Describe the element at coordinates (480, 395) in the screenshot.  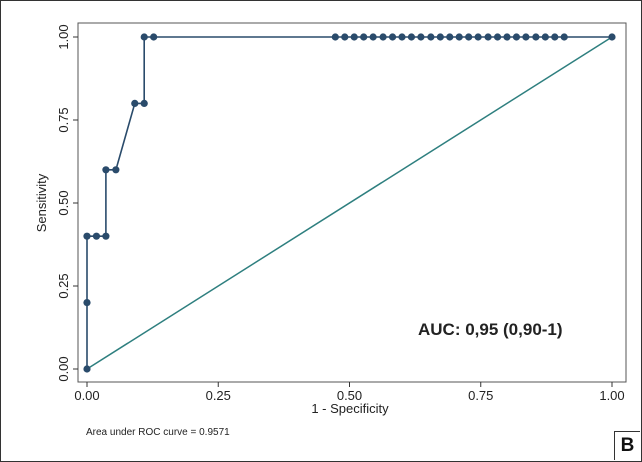
I see `x-tick-label: 0.75` at that location.